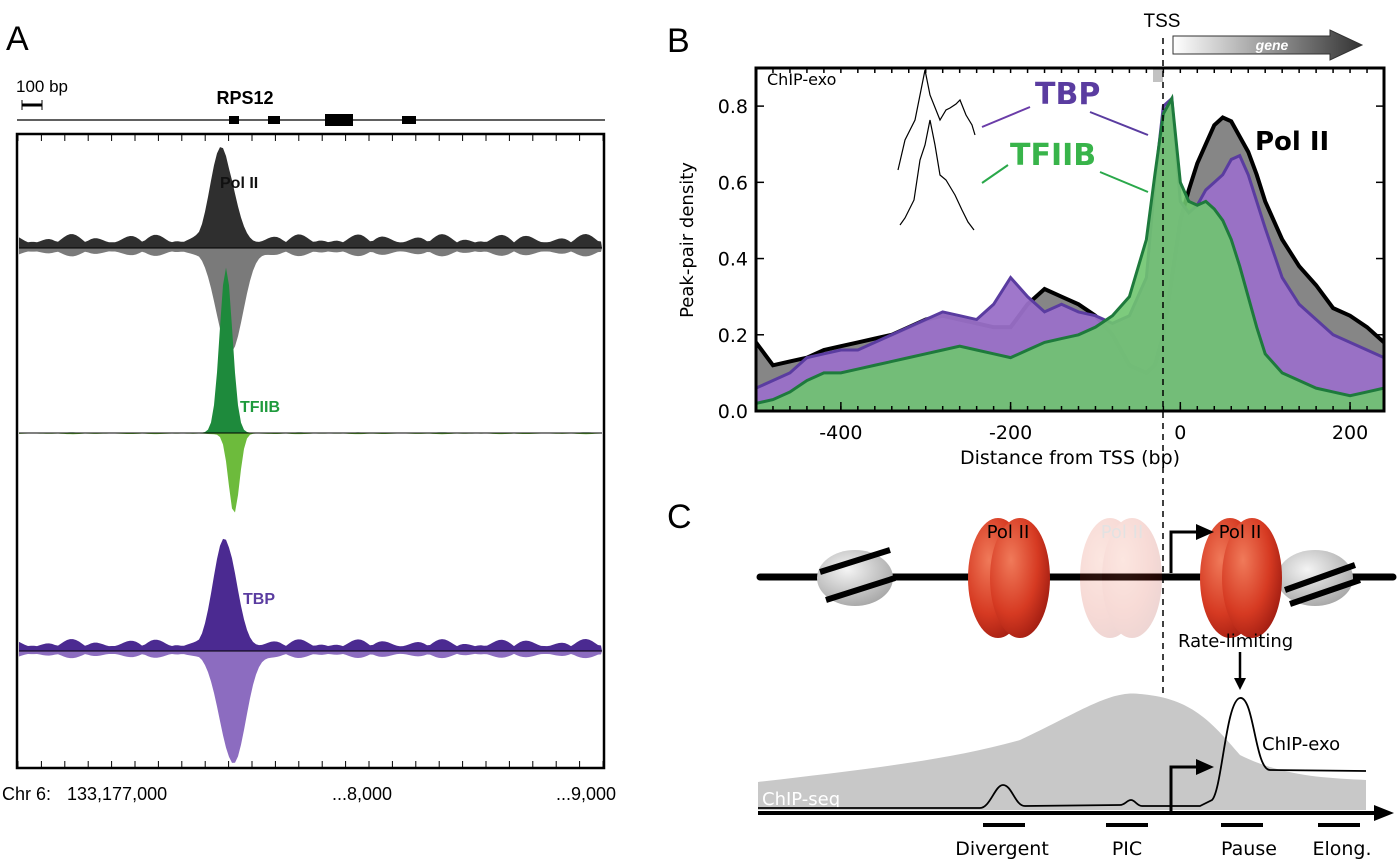  Describe the element at coordinates (856, 576) in the screenshot. I see `nucleosome-left` at that location.